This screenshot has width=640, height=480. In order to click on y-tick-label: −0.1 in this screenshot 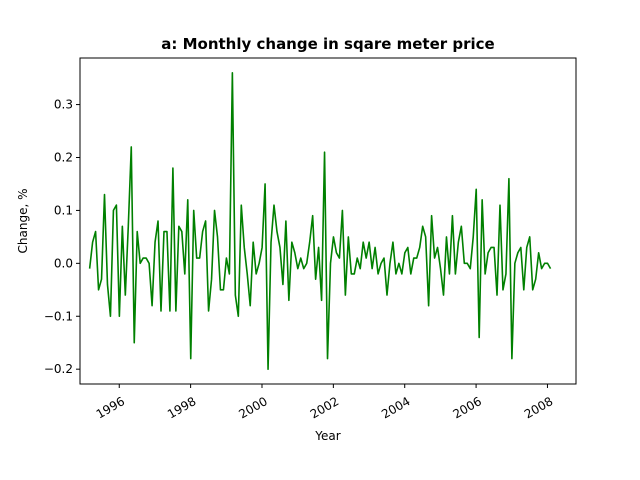, I will do `click(58, 316)`.